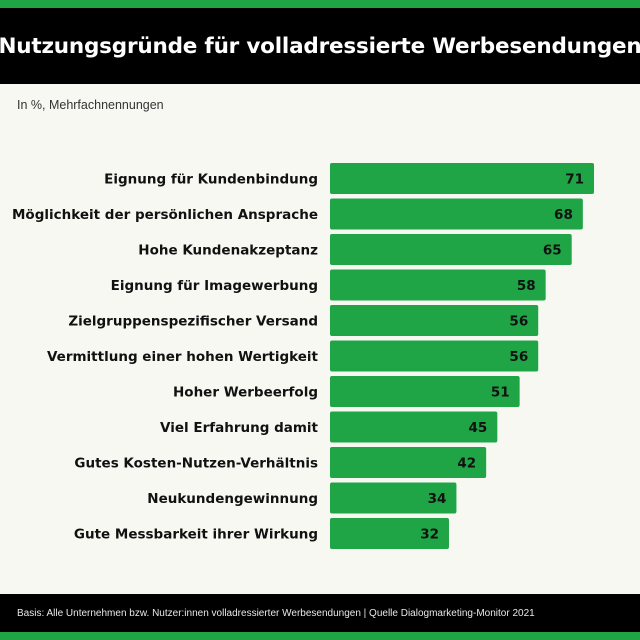 The height and width of the screenshot is (640, 640). Describe the element at coordinates (500, 393) in the screenshot. I see `data-label: 51` at that location.